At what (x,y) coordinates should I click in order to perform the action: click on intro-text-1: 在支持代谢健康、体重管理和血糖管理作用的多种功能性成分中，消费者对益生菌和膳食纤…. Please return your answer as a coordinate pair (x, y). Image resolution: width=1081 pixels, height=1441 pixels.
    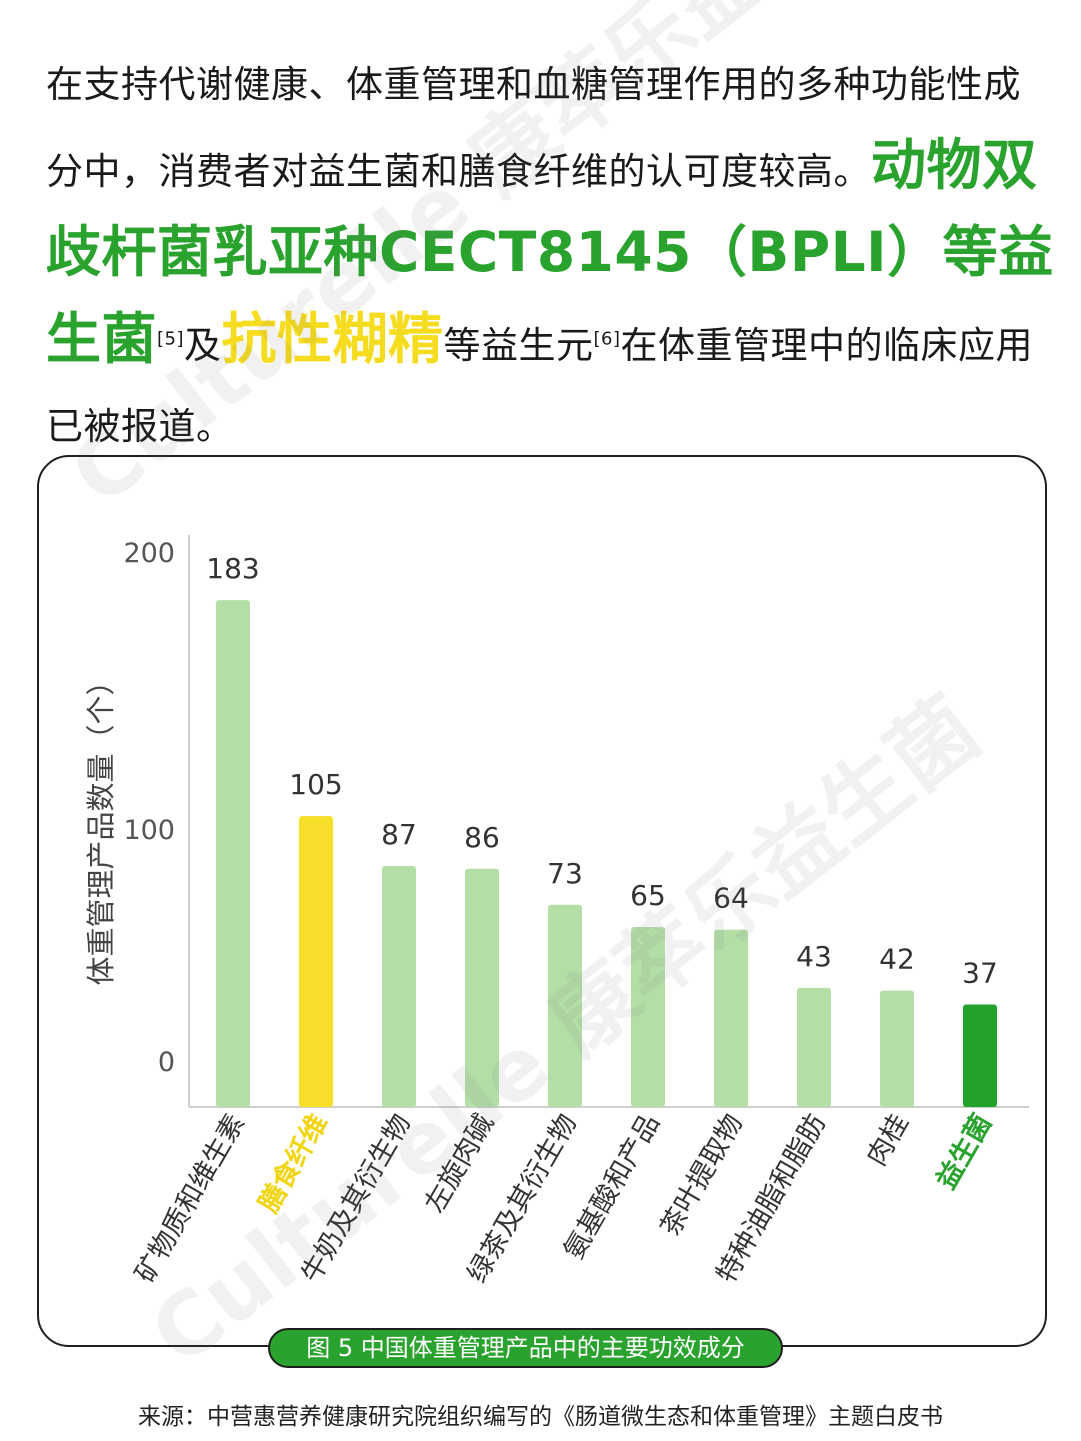
    Looking at the image, I should click on (533, 128).